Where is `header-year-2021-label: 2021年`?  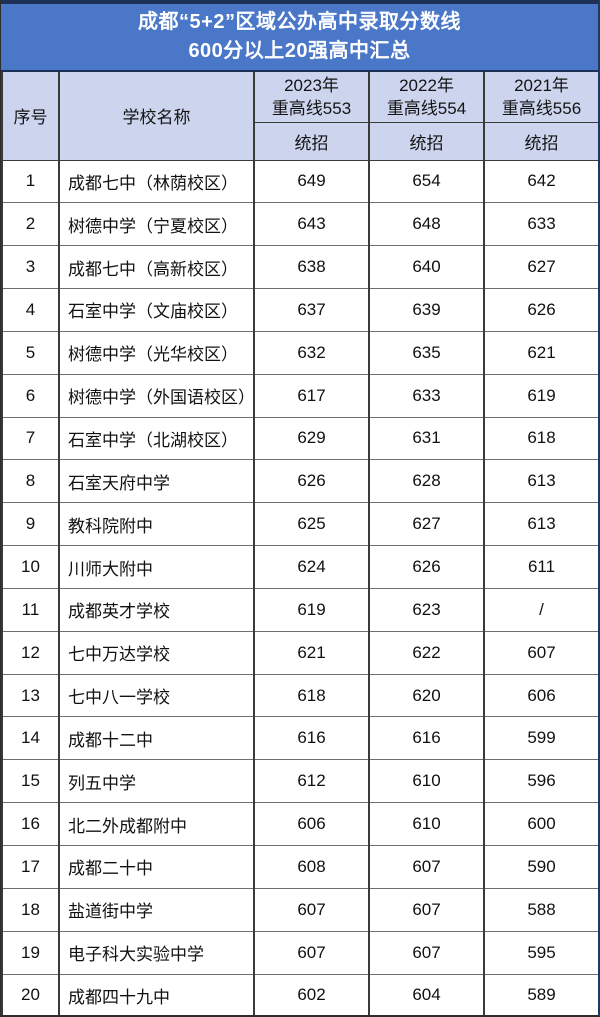
header-year-2021-label: 2021年 is located at coordinates (541, 85).